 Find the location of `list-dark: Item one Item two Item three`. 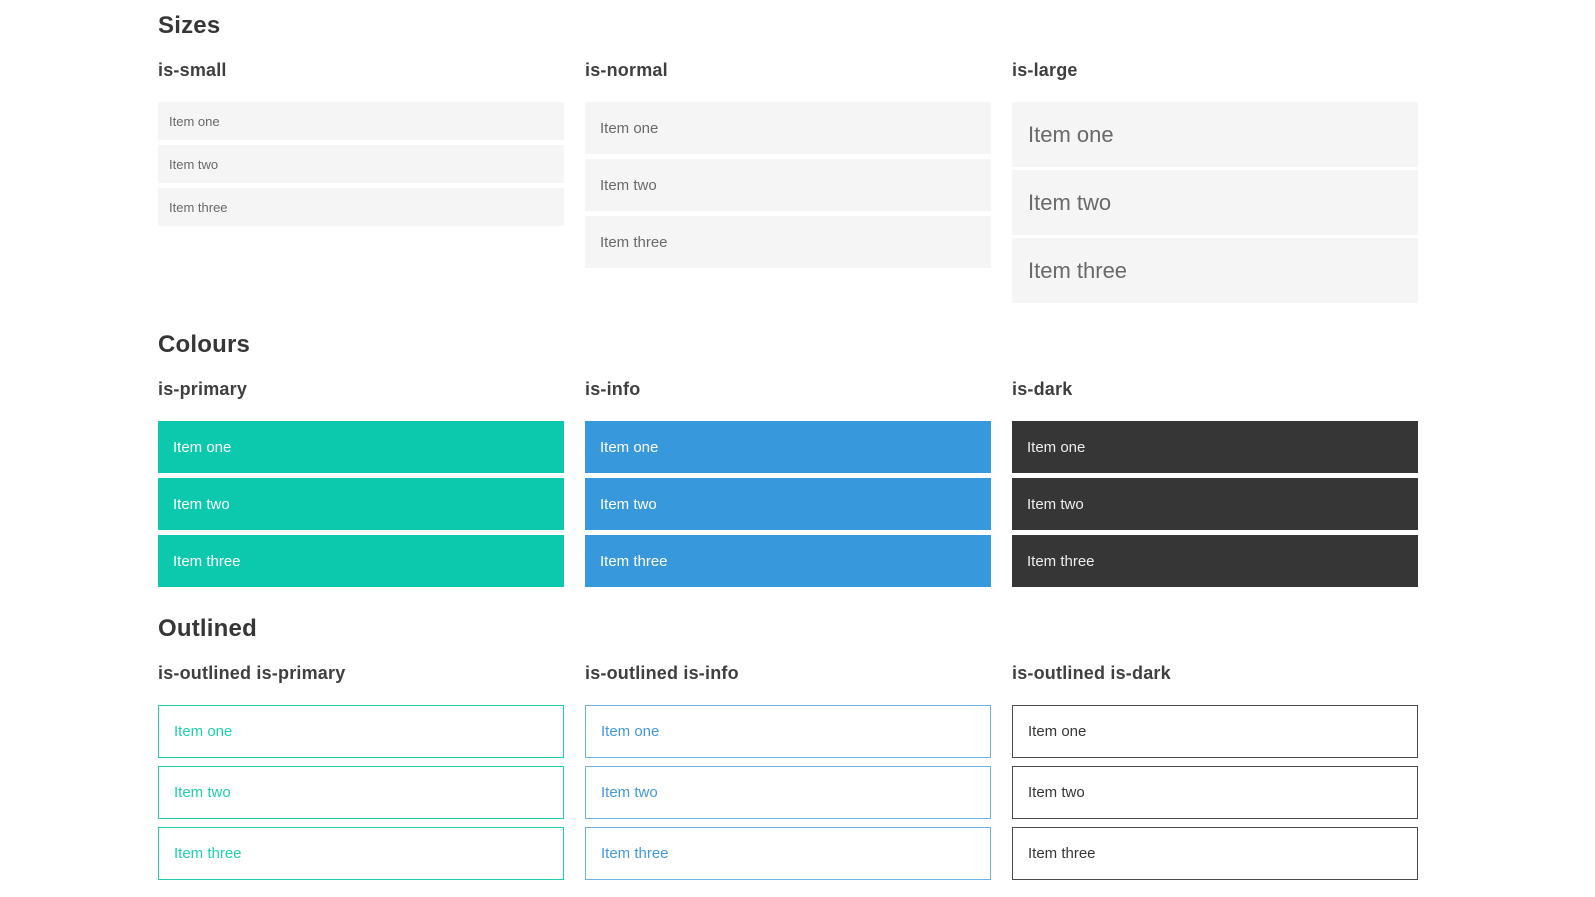

list-dark: Item one Item two Item three is located at coordinates (1215, 504).